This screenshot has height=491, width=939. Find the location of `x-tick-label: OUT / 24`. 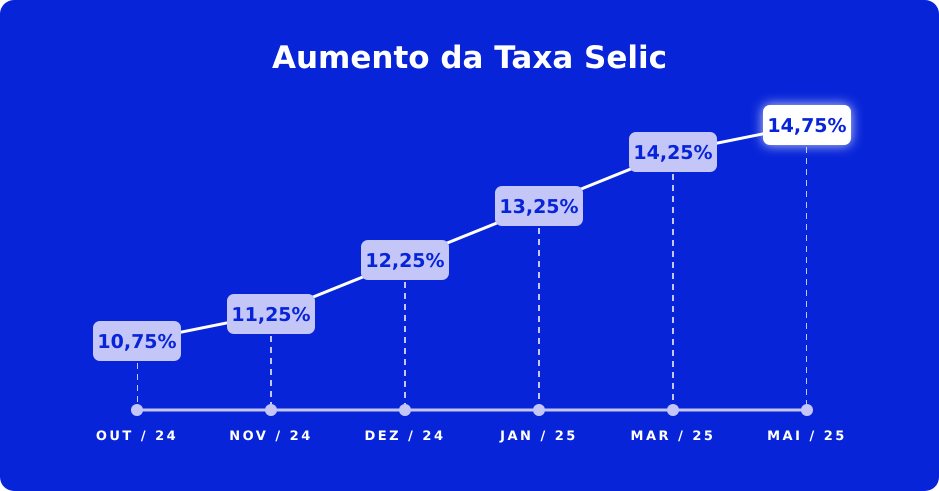

x-tick-label: OUT / 24 is located at coordinates (137, 436).